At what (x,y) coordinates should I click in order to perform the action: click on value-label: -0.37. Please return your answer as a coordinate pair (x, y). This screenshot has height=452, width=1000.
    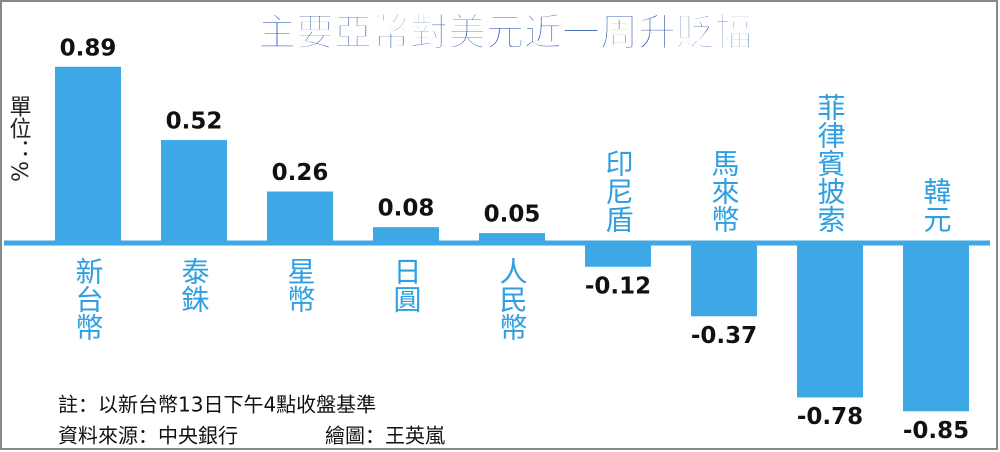
    Looking at the image, I should click on (724, 336).